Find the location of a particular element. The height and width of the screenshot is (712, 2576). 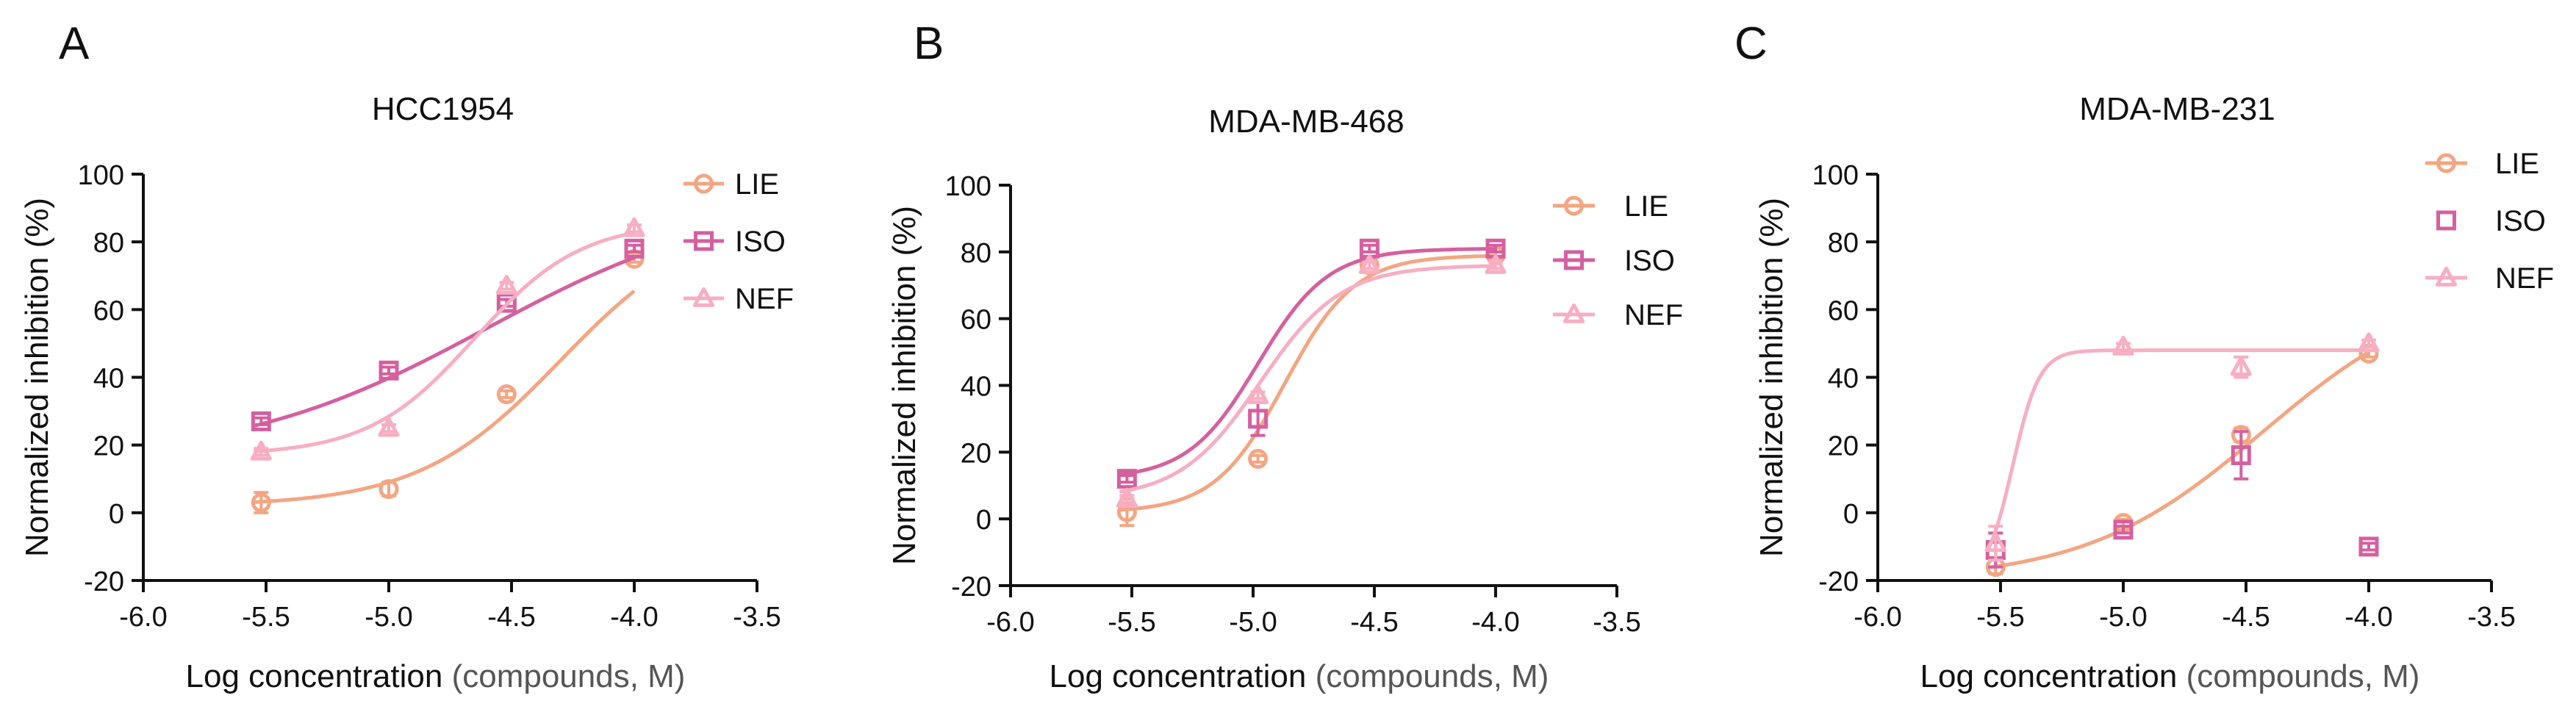

series-lie is located at coordinates (448, 381).